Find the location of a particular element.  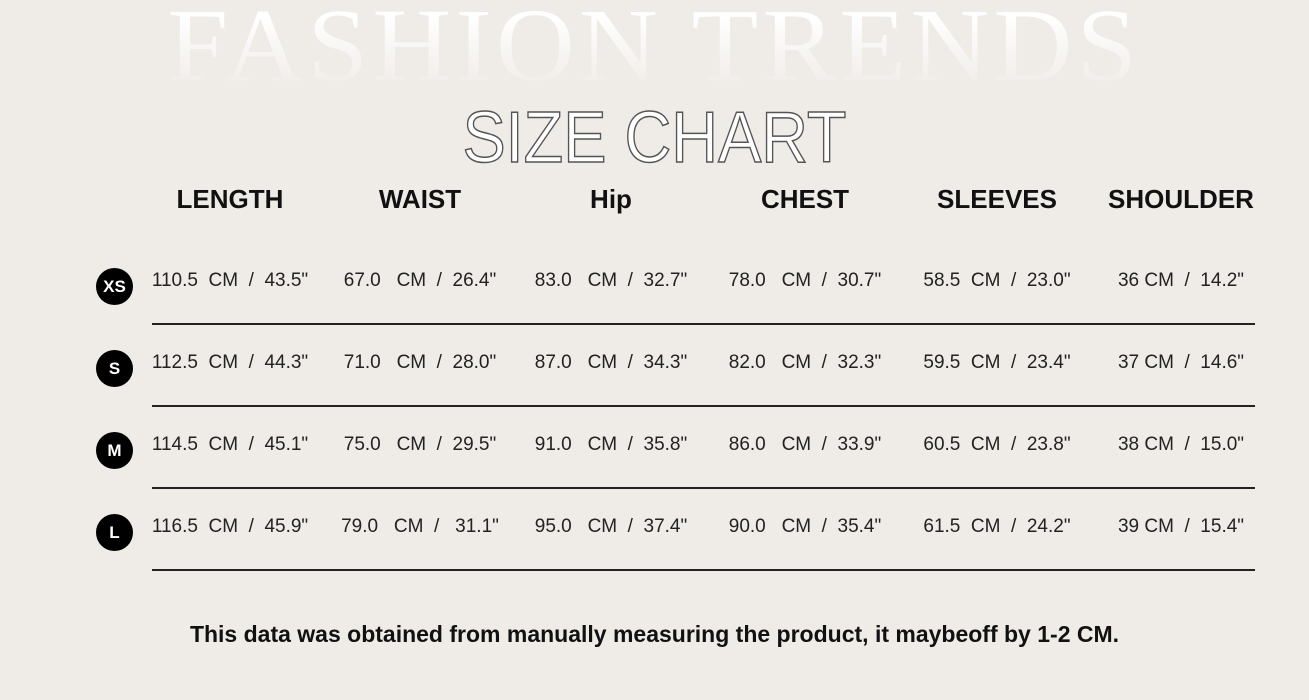

table-cell: 78.0 CM / 30.7" is located at coordinates (805, 280).